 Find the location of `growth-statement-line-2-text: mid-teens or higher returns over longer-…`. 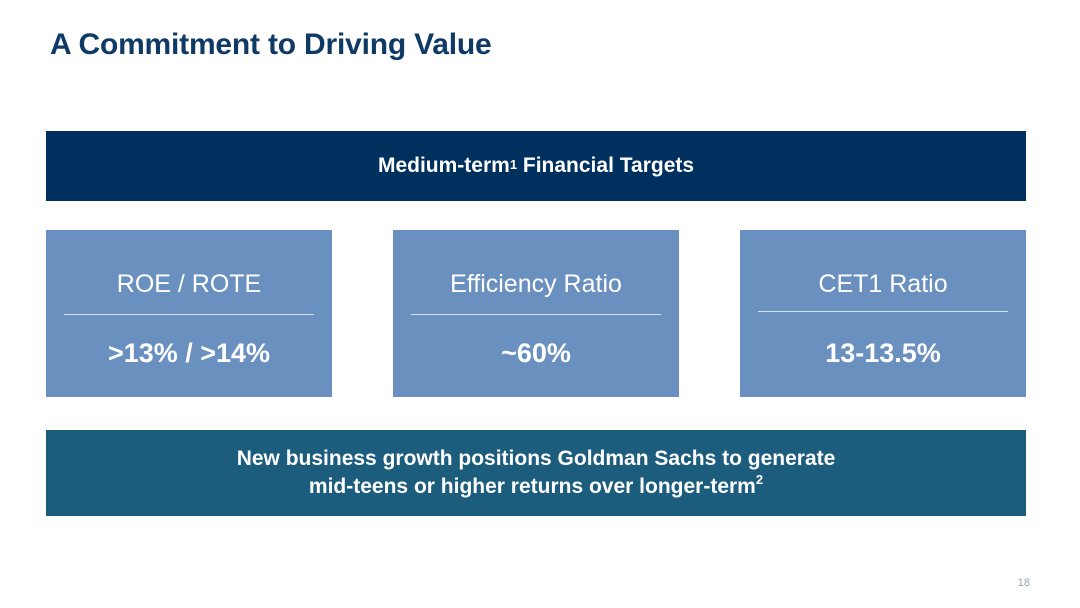

growth-statement-line-2-text: mid-teens or higher returns over longer-… is located at coordinates (532, 486).